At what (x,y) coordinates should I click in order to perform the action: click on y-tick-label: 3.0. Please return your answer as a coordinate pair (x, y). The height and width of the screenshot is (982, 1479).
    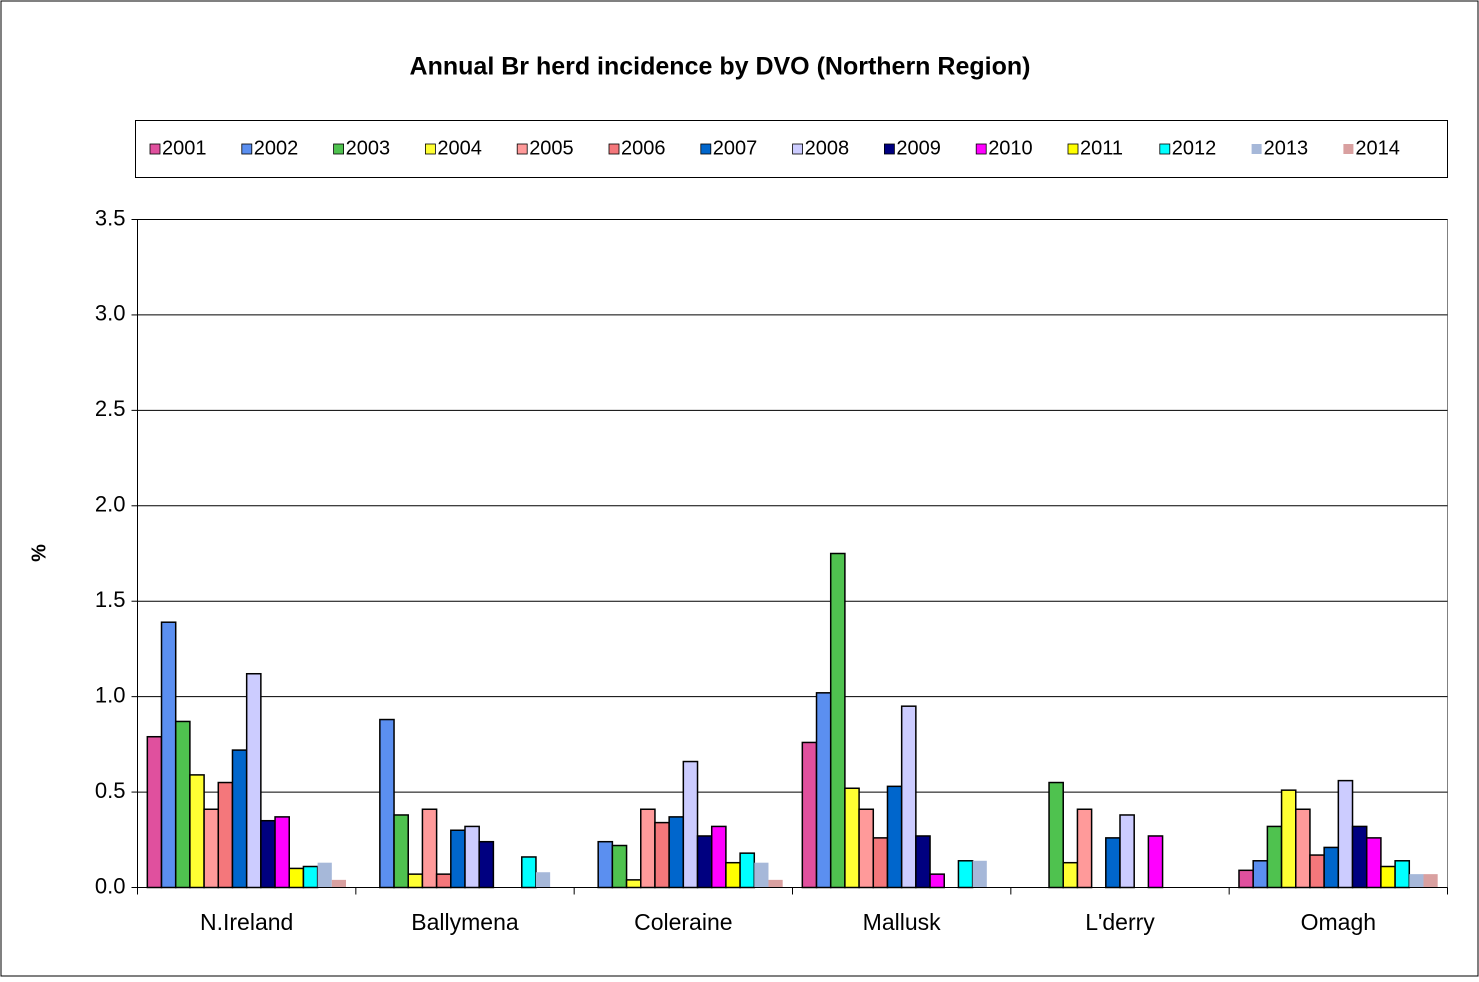
    Looking at the image, I should click on (110, 313).